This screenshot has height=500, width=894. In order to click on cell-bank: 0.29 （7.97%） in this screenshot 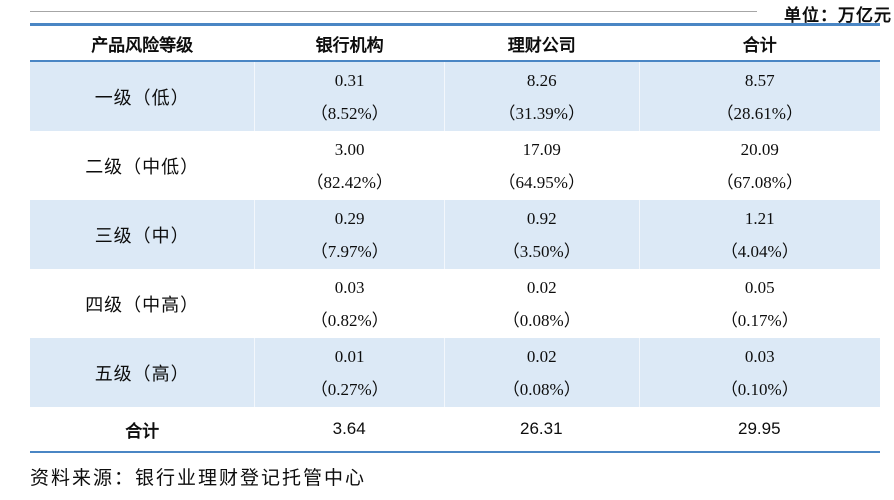, I will do `click(349, 234)`.